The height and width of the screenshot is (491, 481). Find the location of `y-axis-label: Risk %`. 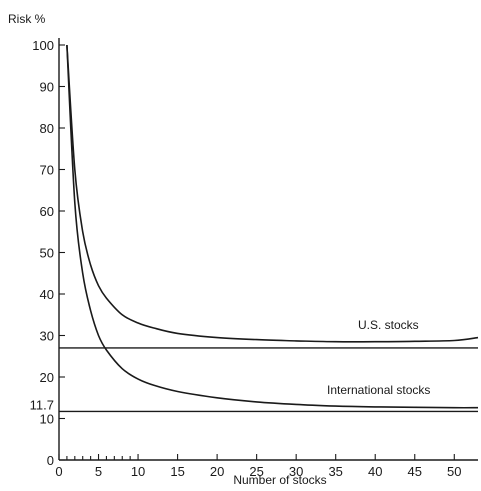

y-axis-label: Risk % is located at coordinates (27, 19).